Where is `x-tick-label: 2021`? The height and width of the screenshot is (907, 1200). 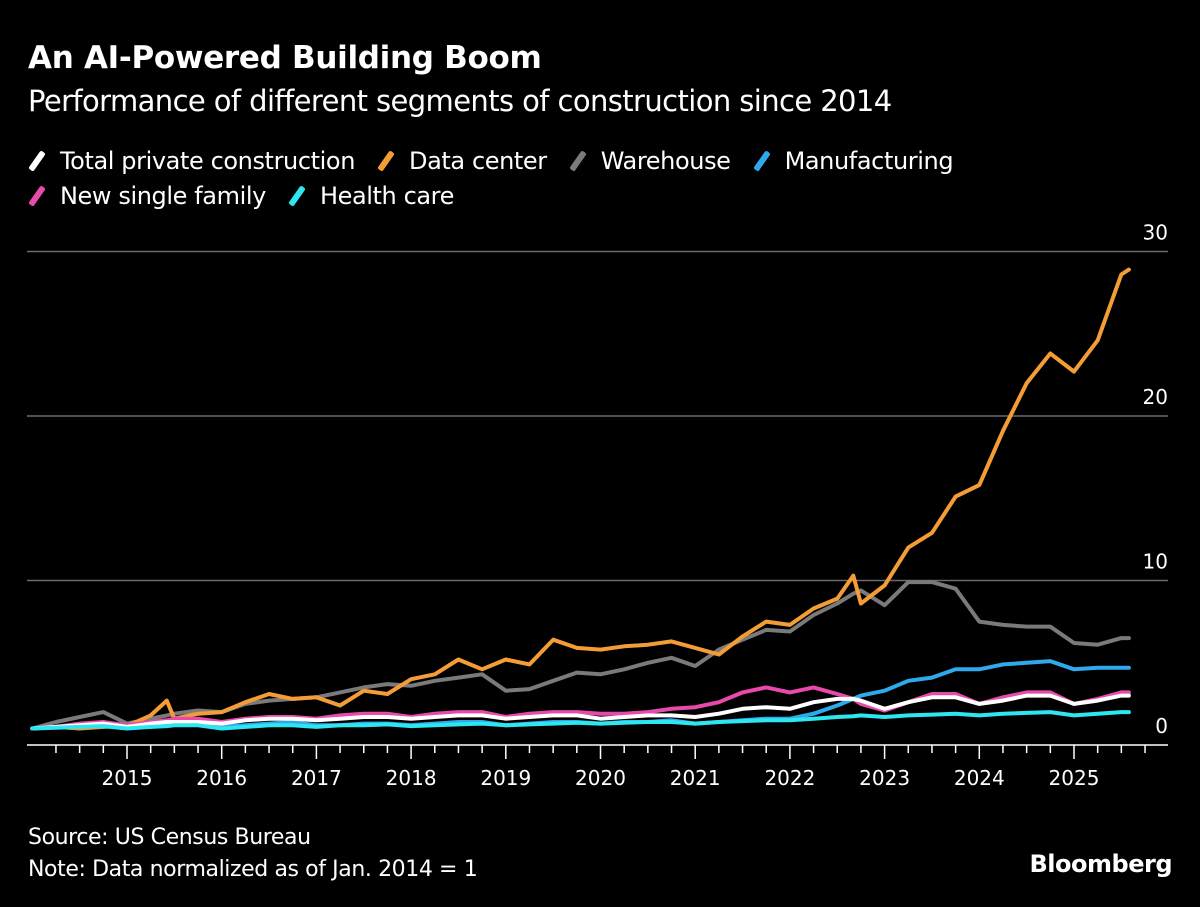 x-tick-label: 2021 is located at coordinates (695, 778).